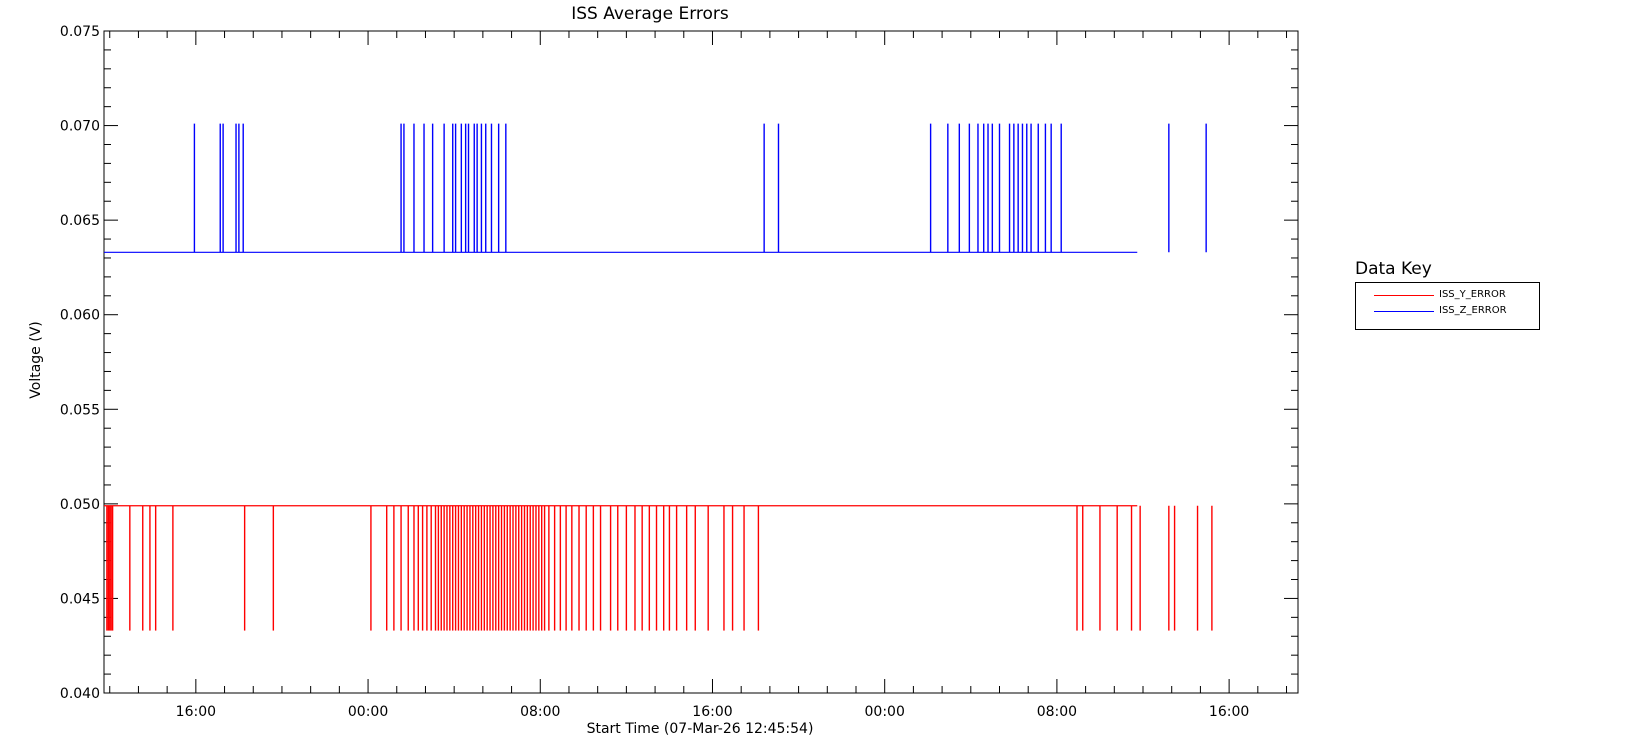 The width and height of the screenshot is (1650, 750). What do you see at coordinates (80, 32) in the screenshot?
I see `y-tick-label: 0.075` at bounding box center [80, 32].